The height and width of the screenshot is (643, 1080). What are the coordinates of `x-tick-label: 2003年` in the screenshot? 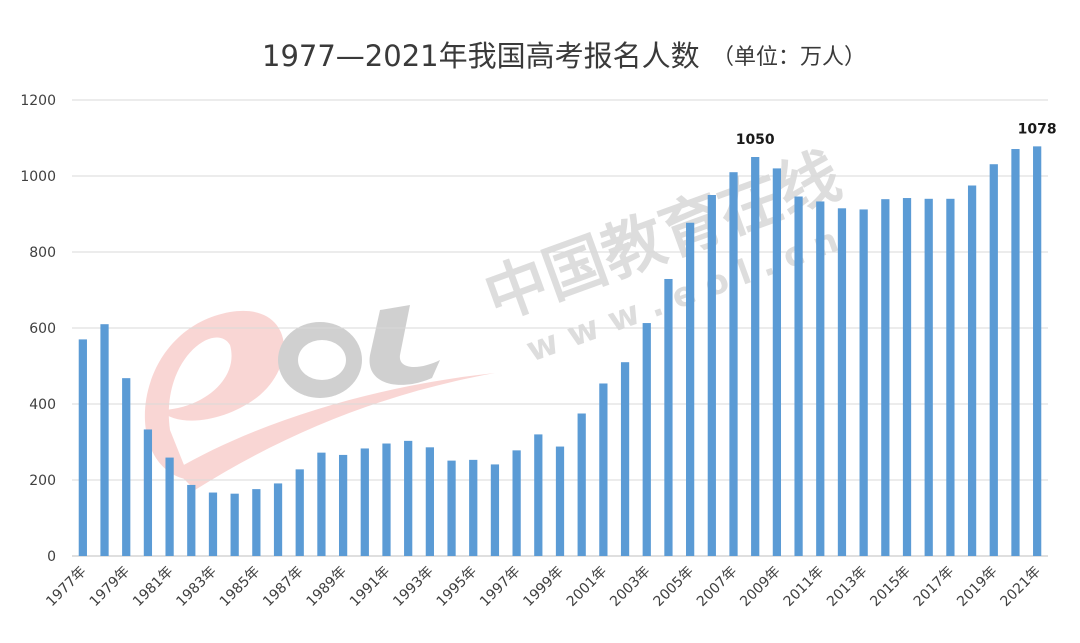 It's located at (630, 587).